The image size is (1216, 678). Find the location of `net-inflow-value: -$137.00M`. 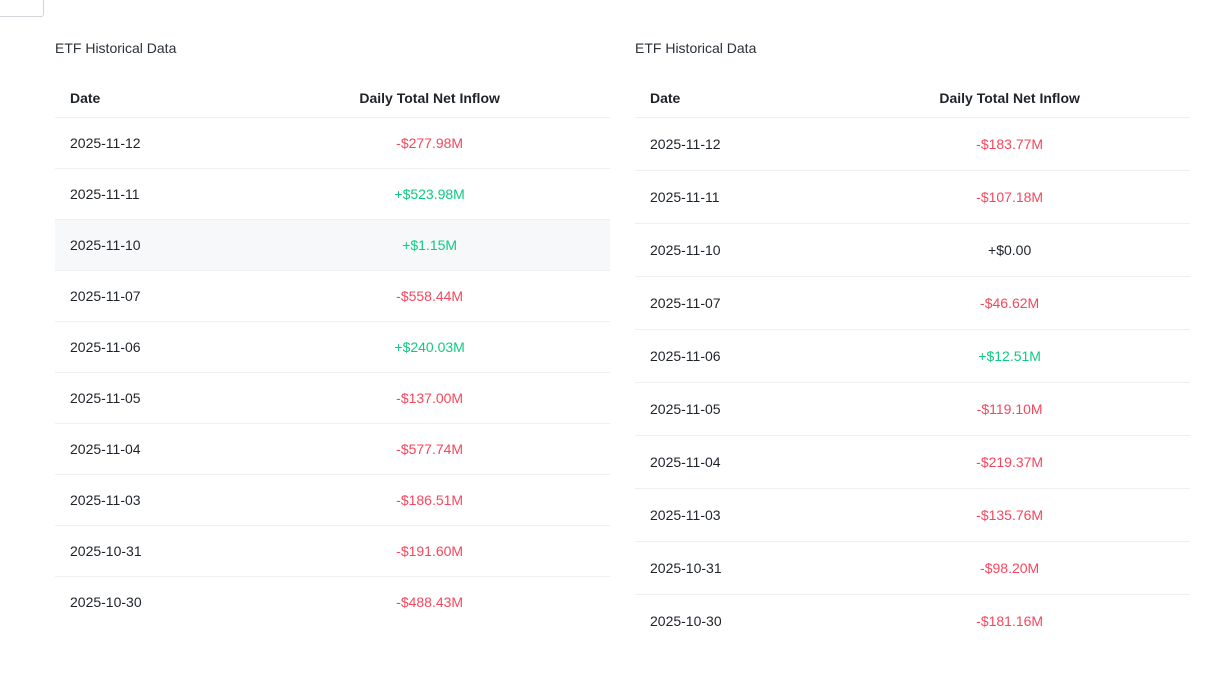

net-inflow-value: -$137.00M is located at coordinates (430, 398).